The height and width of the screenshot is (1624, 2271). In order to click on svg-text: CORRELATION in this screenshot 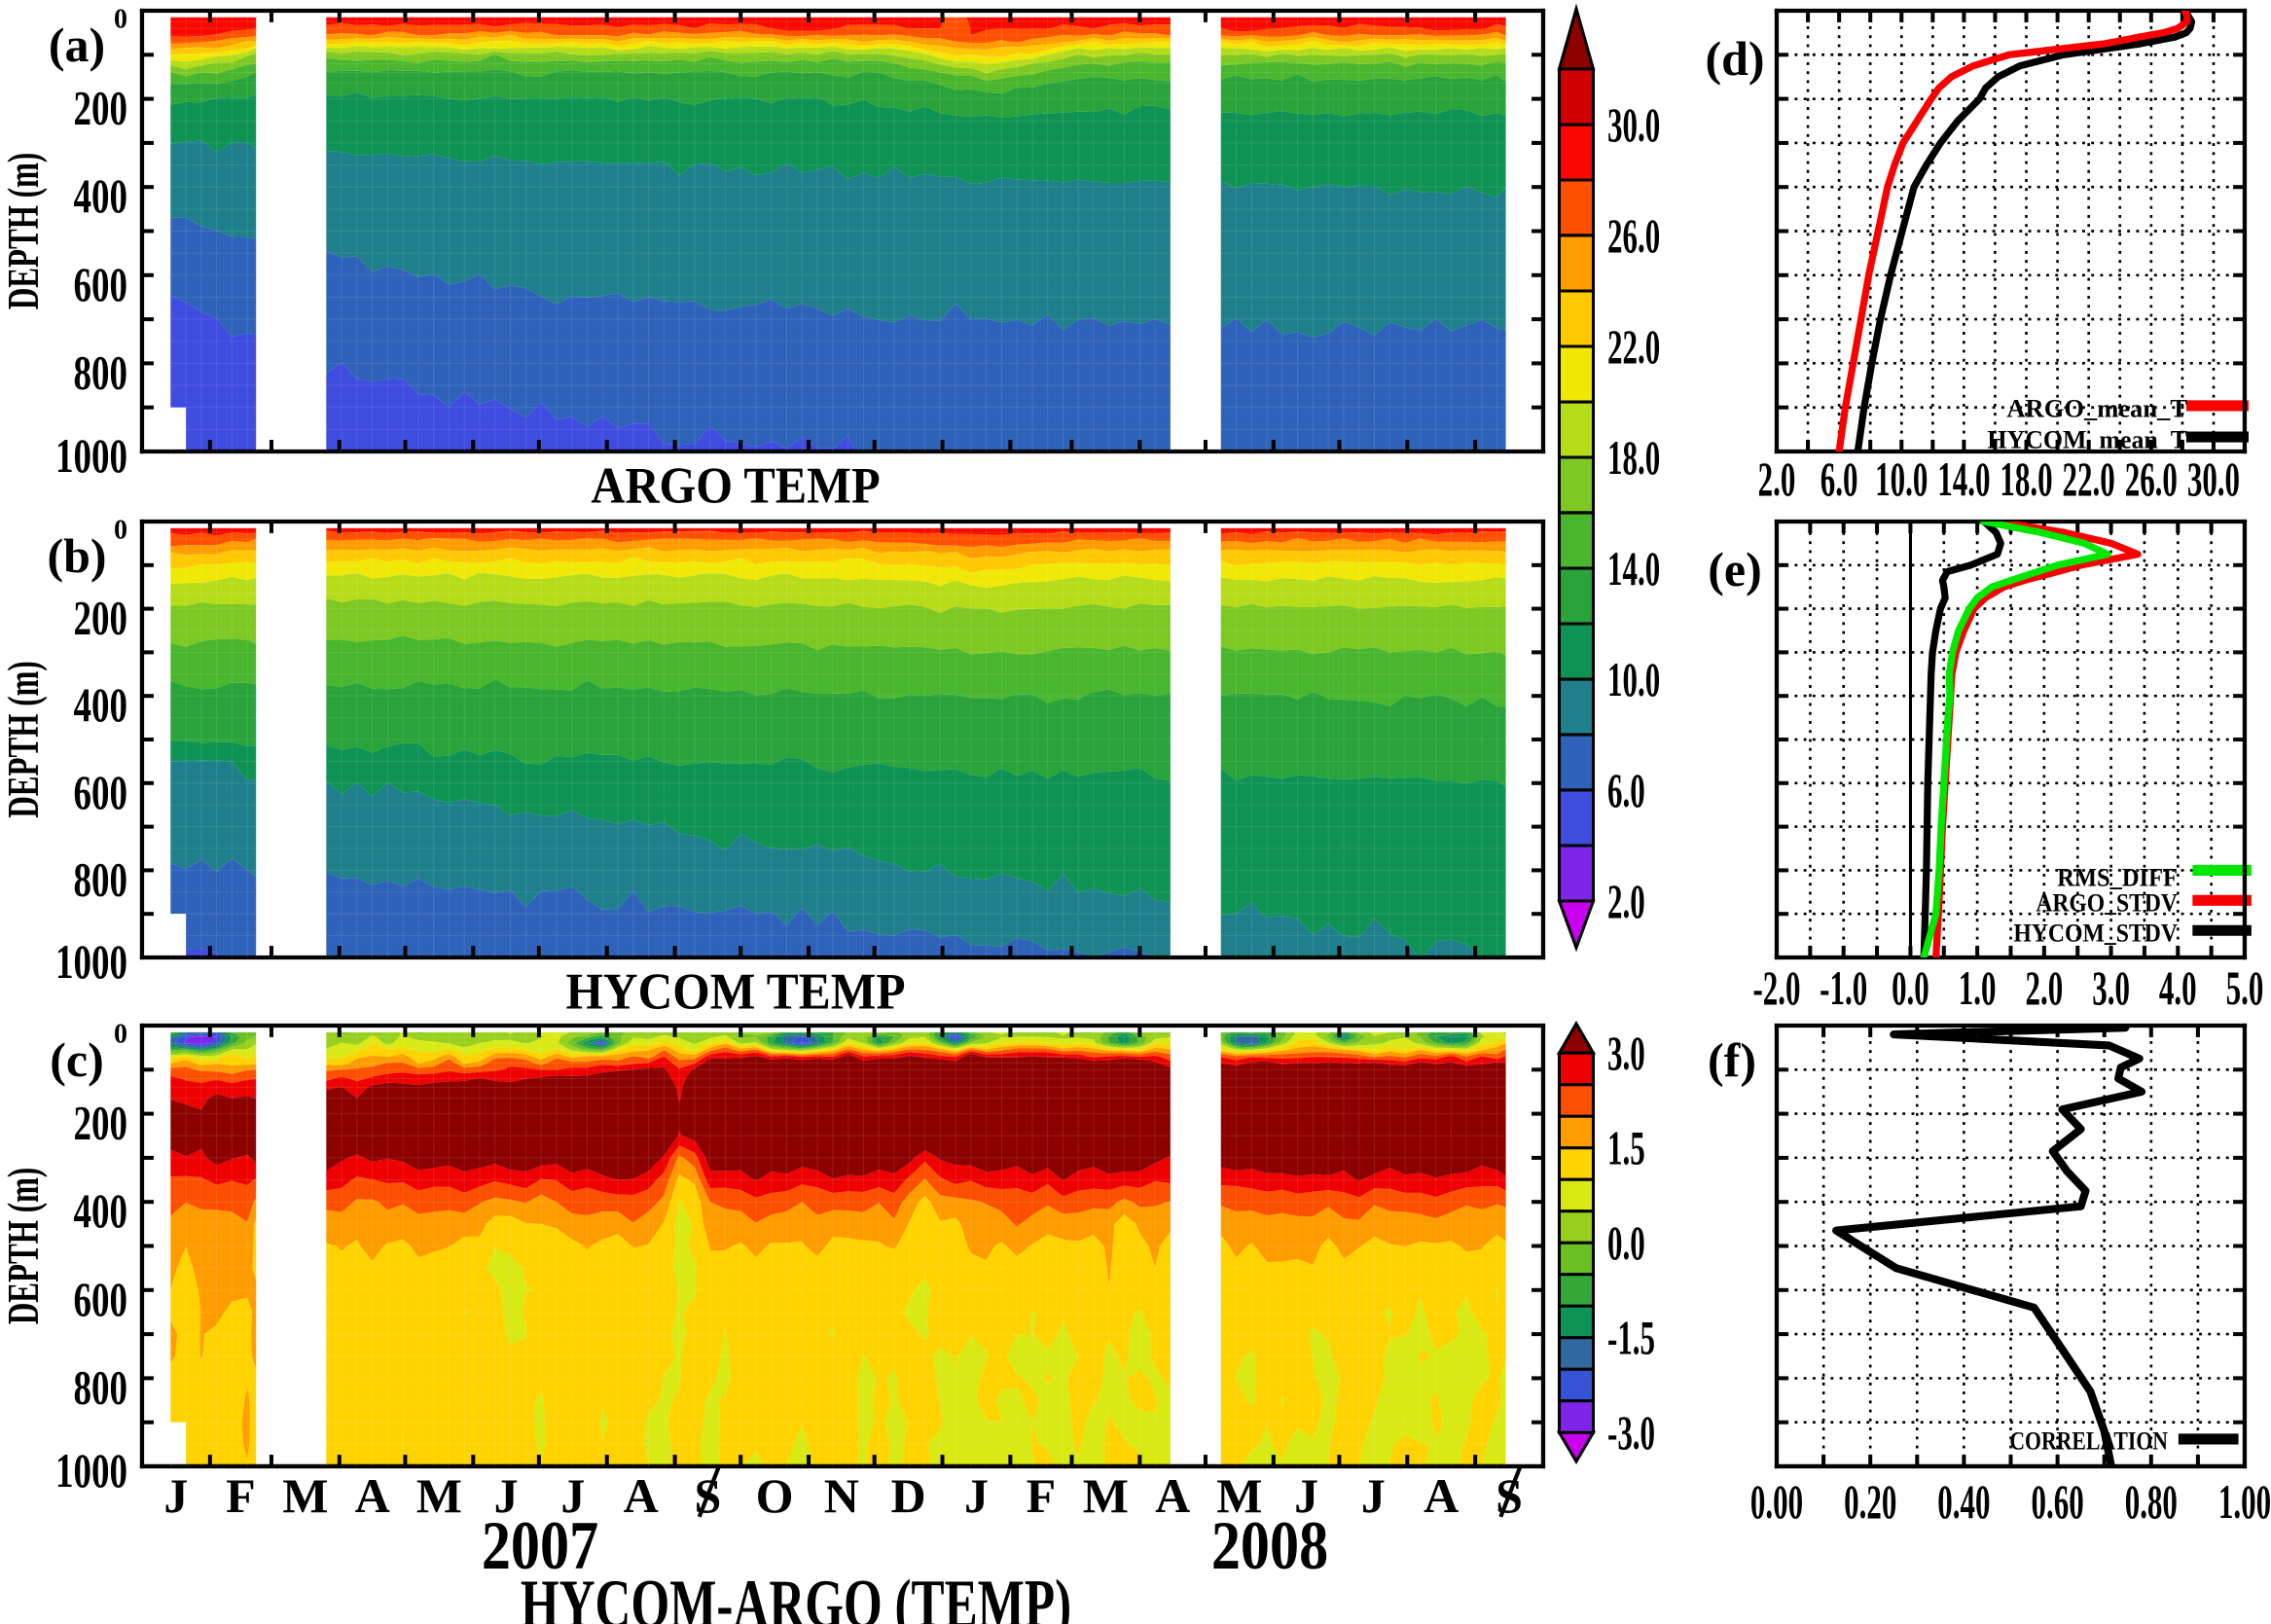, I will do `click(2088, 1442)`.